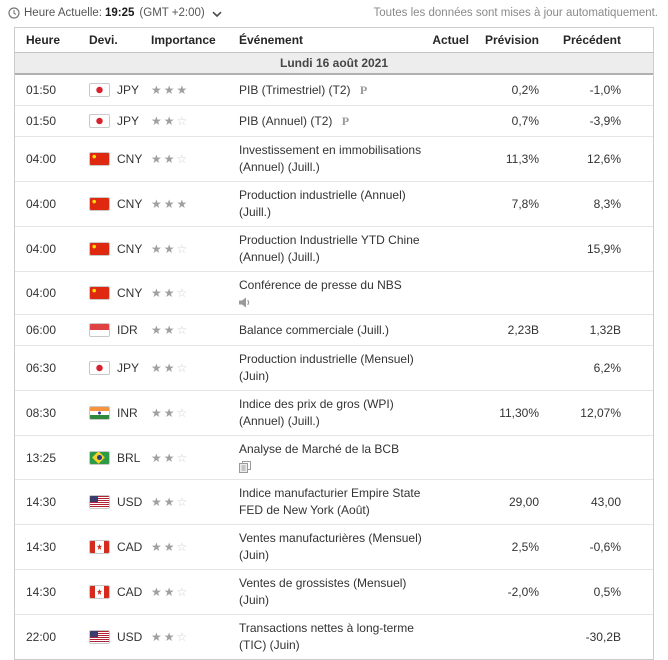 Image resolution: width=668 pixels, height=660 pixels. What do you see at coordinates (600, 413) in the screenshot?
I see `previous-value: 12,07%` at bounding box center [600, 413].